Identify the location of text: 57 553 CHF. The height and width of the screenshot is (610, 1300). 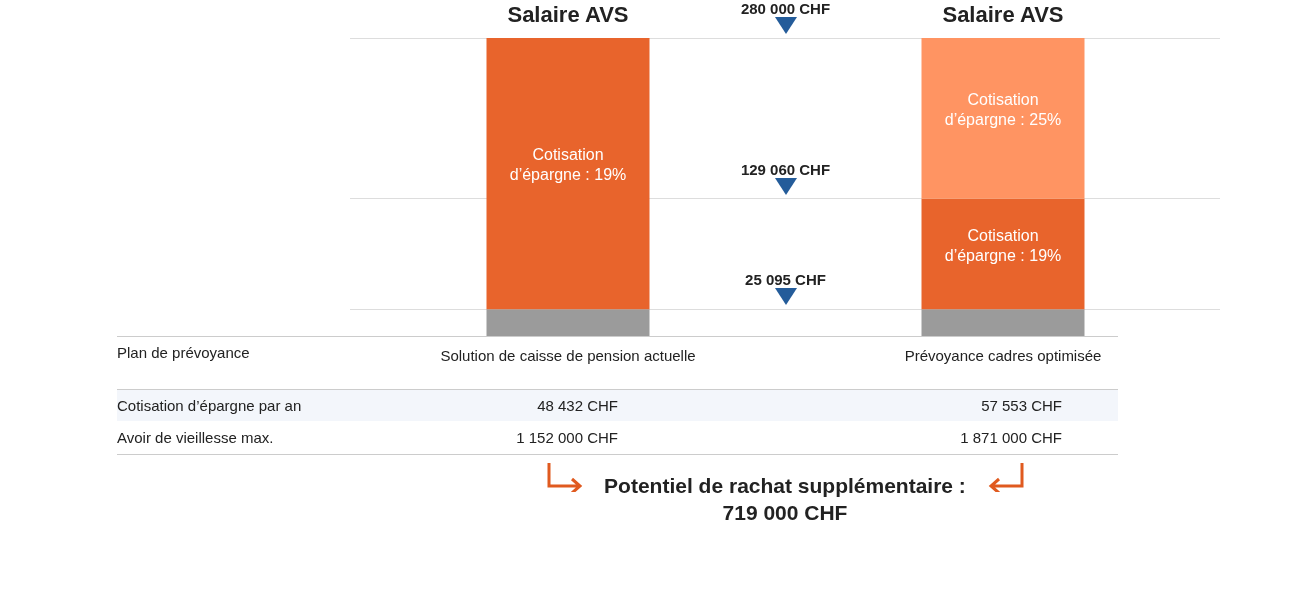
(1021, 405).